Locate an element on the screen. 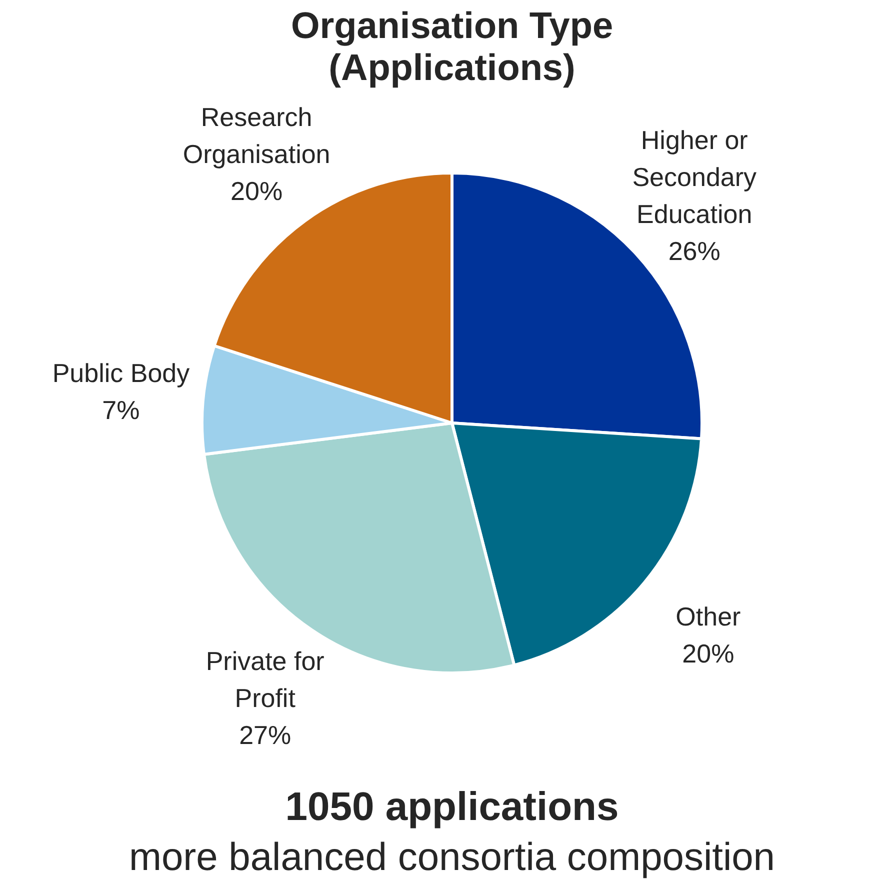 The image size is (884, 887). chart-title: Organisation Type (Applications) is located at coordinates (452, 46).